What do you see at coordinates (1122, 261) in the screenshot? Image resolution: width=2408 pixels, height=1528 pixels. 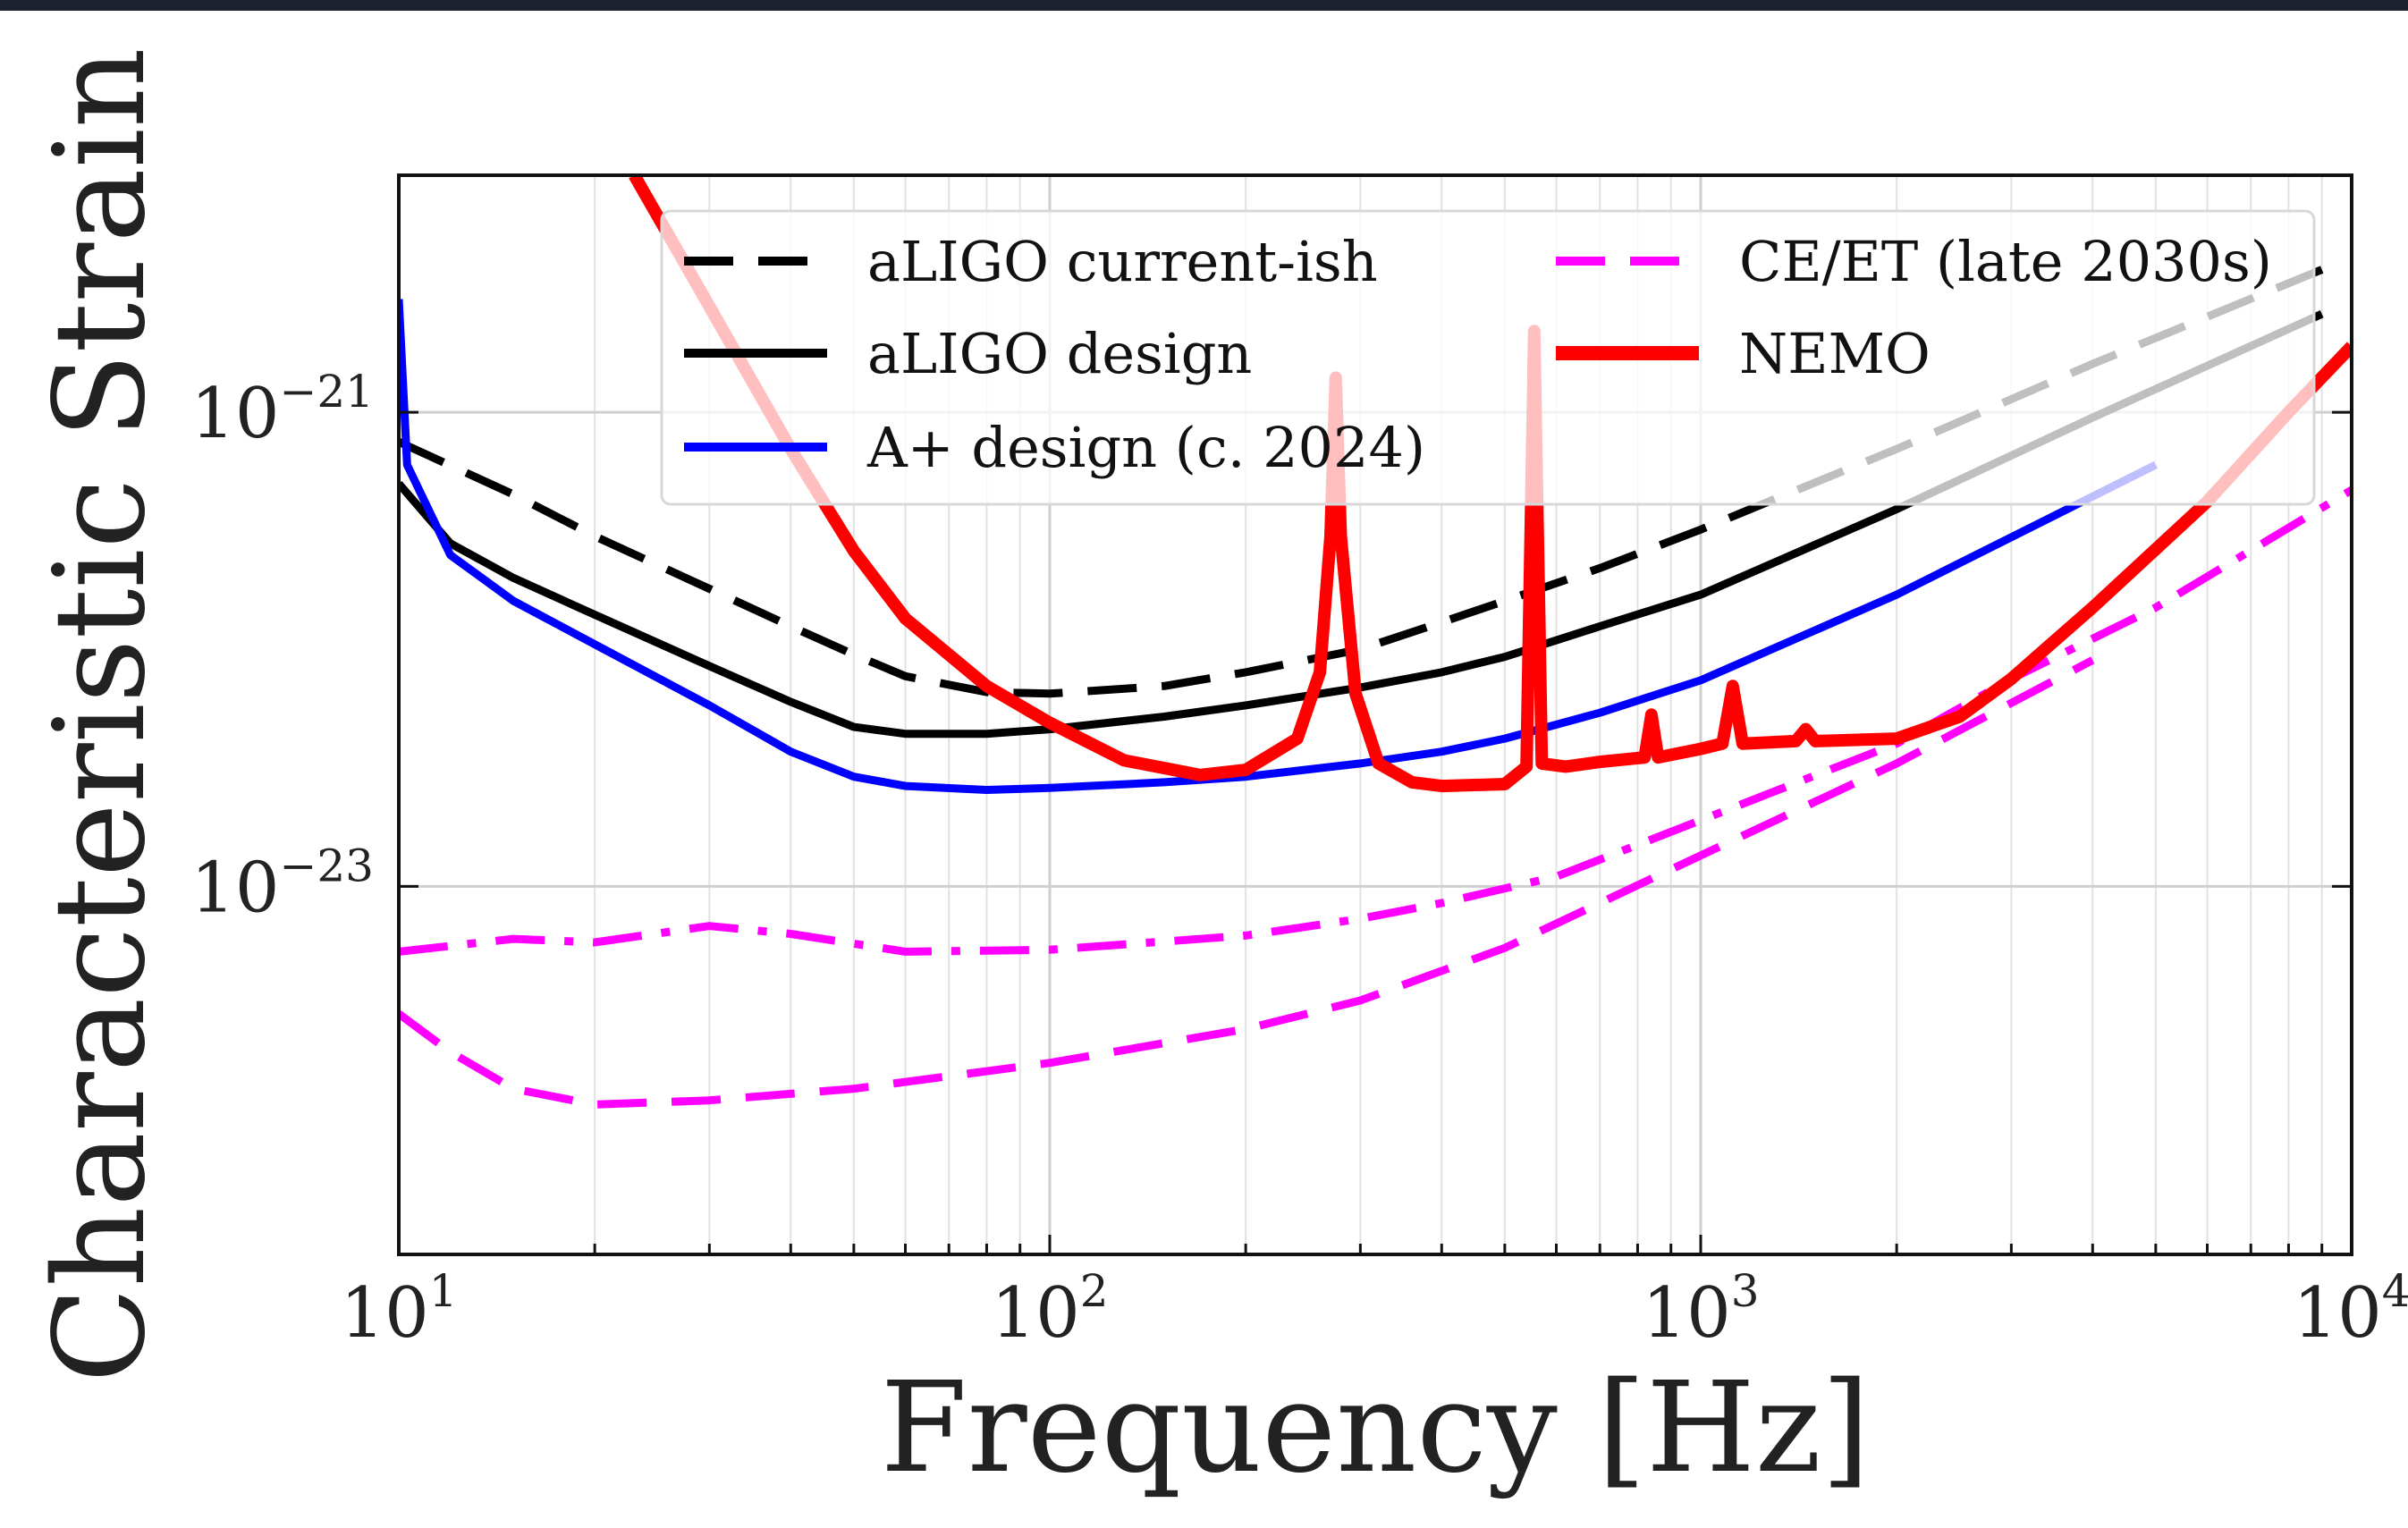 I see `legend-label-0: aLIGO current-ish` at bounding box center [1122, 261].